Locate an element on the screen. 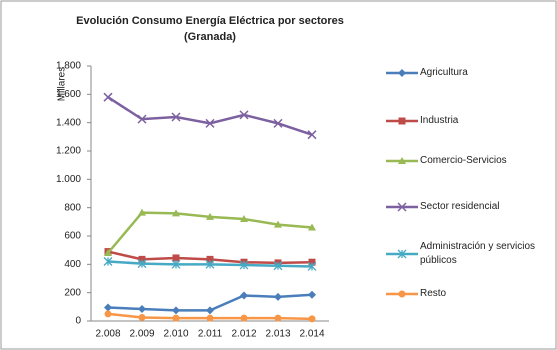  x-tick-label: 2.014 is located at coordinates (311, 334).